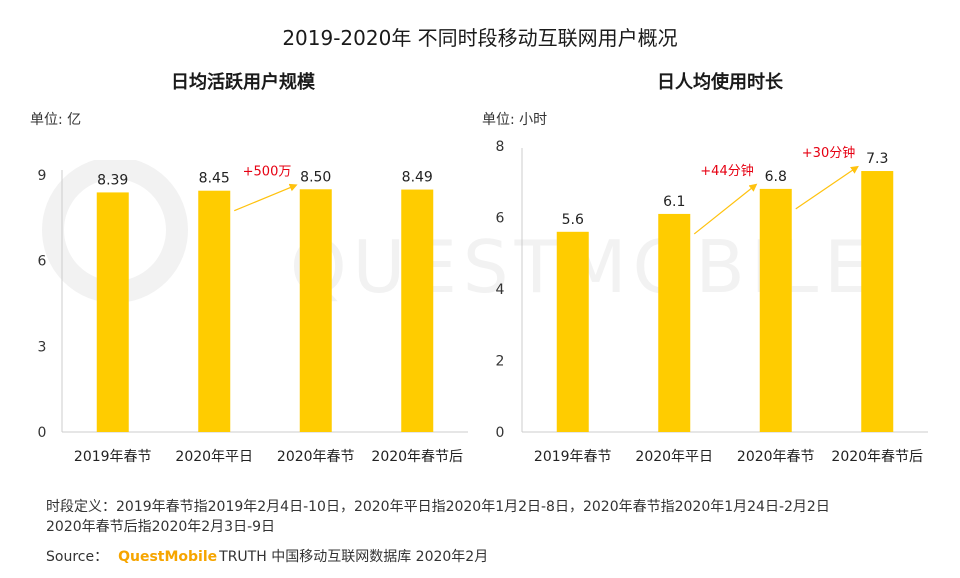 The height and width of the screenshot is (578, 960). What do you see at coordinates (168, 557) in the screenshot?
I see `source-brand: QuestMobile` at bounding box center [168, 557].